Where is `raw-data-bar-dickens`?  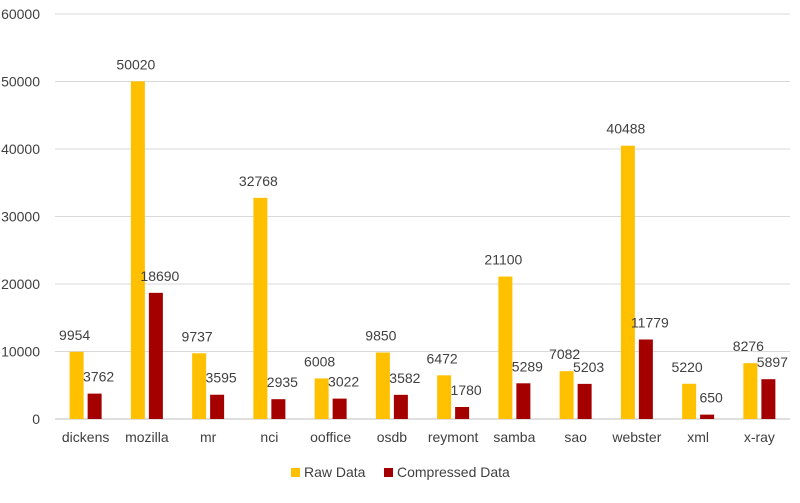 raw-data-bar-dickens is located at coordinates (76, 385).